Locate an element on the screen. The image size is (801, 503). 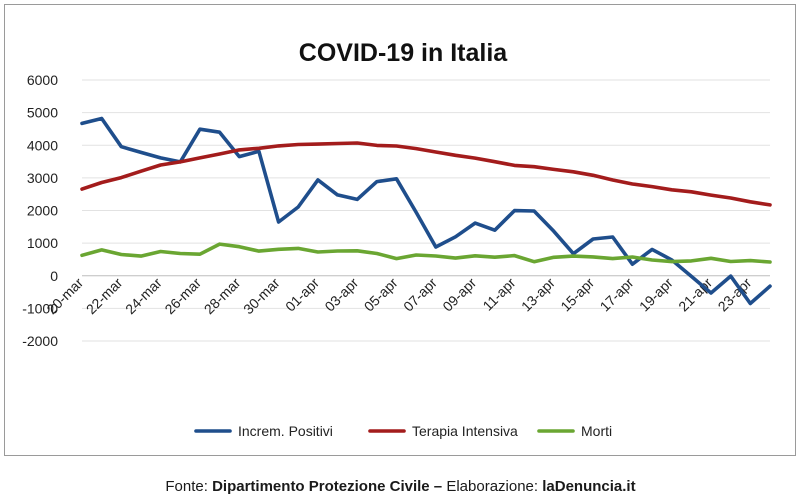
y-tick-label: 6000 is located at coordinates (42, 80).